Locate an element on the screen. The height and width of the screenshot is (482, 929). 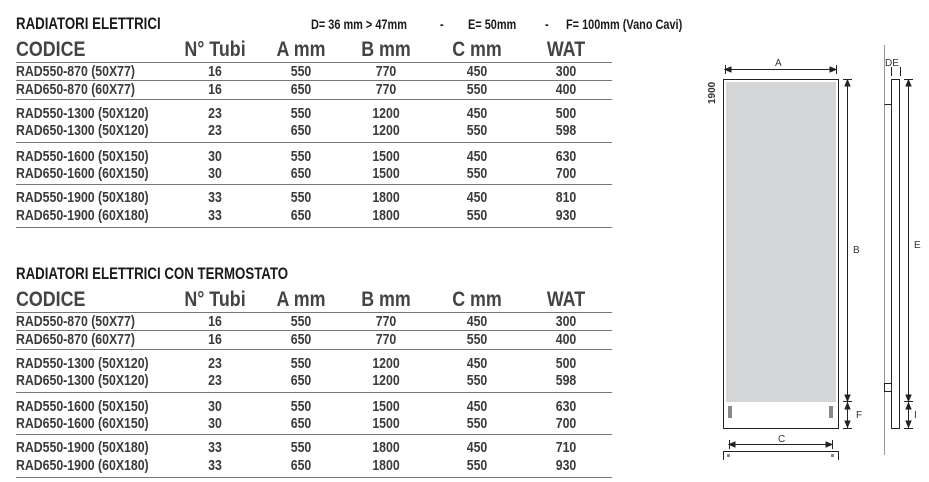
dimension-d-note: D= 36 mm > 47mm is located at coordinates (359, 24).